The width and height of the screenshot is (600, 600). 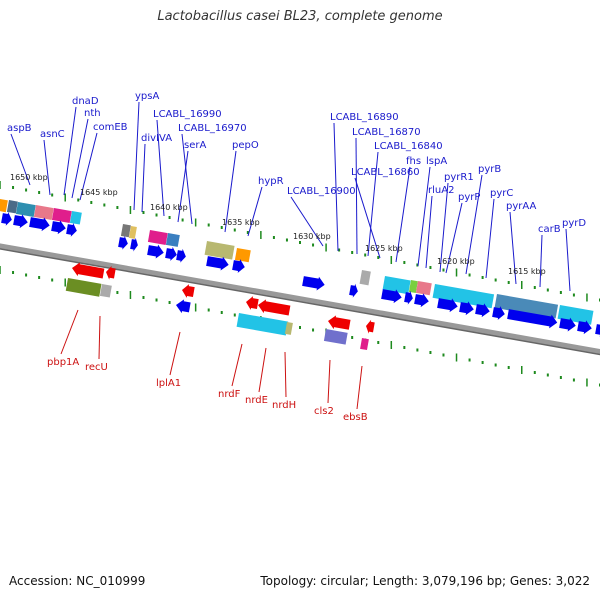 I want to click on scale-label: 1615 kbp, so click(x=527, y=271).